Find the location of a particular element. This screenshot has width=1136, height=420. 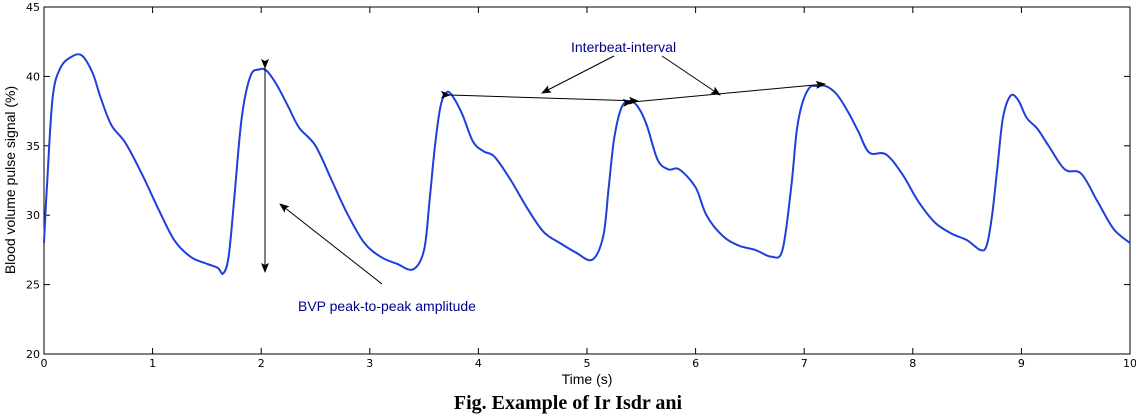

x-tick-label: 9 is located at coordinates (1021, 363).